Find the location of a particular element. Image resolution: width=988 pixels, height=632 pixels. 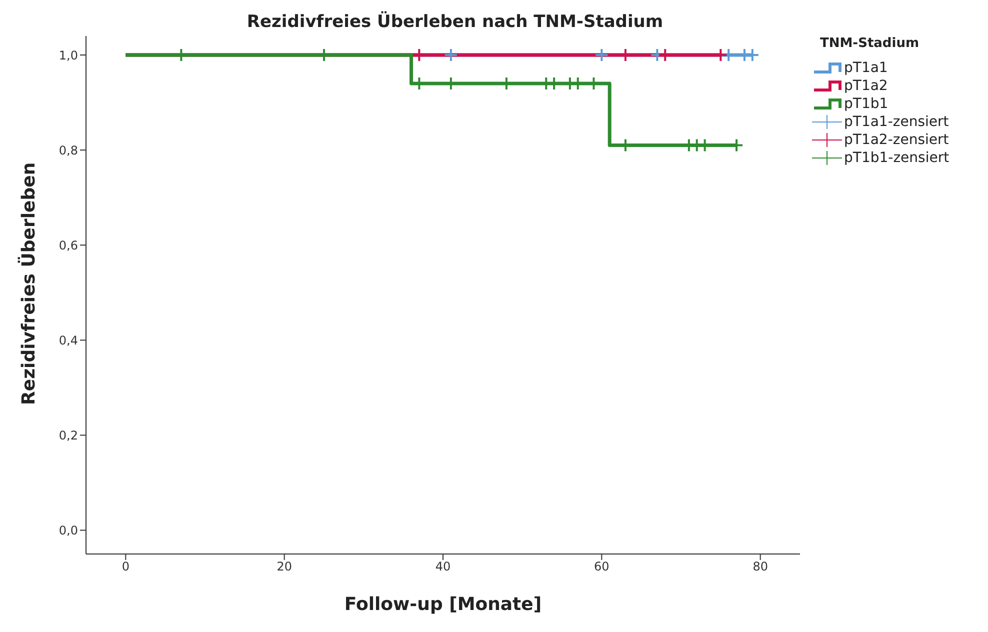

legend-label: pT1a2 is located at coordinates (866, 86).